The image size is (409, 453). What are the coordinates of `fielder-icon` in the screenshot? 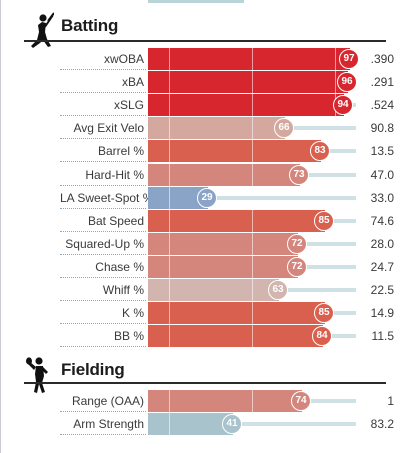 It's located at (37, 375).